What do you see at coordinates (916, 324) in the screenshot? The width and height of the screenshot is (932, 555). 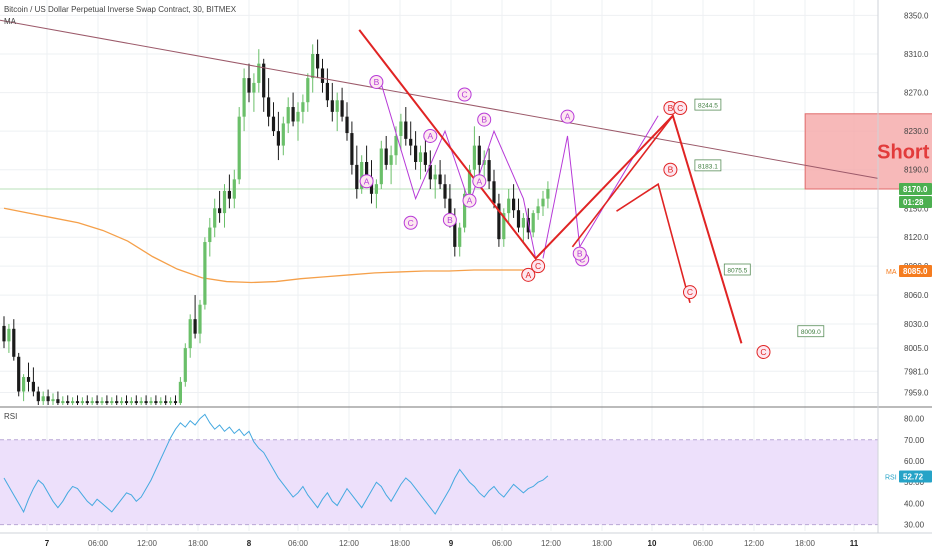 I see `y-tick-label: 8030.0` at bounding box center [916, 324].